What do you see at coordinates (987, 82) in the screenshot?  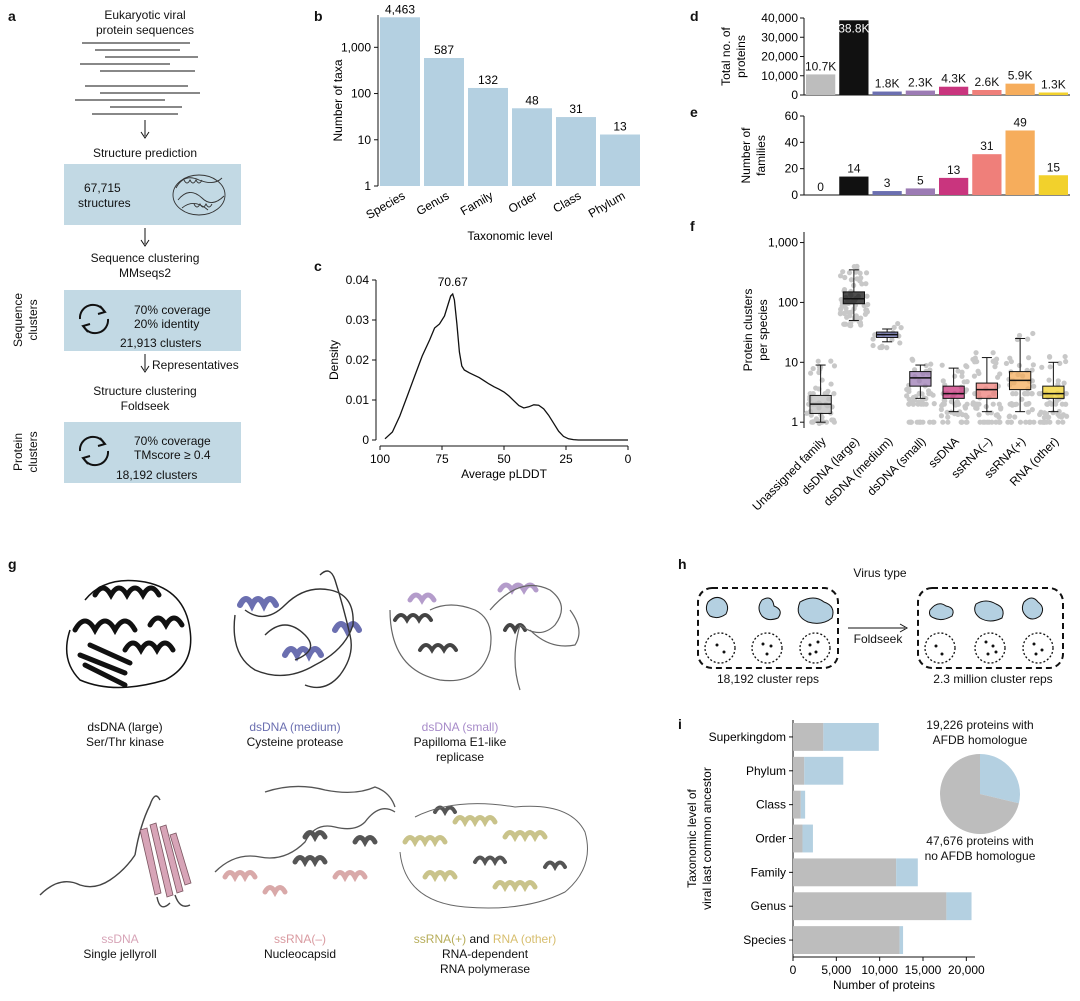 I see `bar-value-label: 2.6K` at bounding box center [987, 82].